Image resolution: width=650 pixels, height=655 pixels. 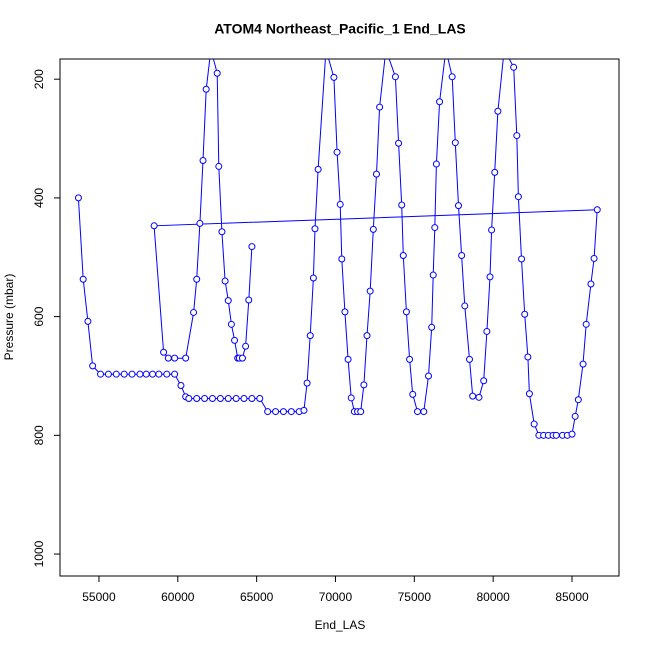 What do you see at coordinates (178, 597) in the screenshot?
I see `x-tick-label: 60000` at bounding box center [178, 597].